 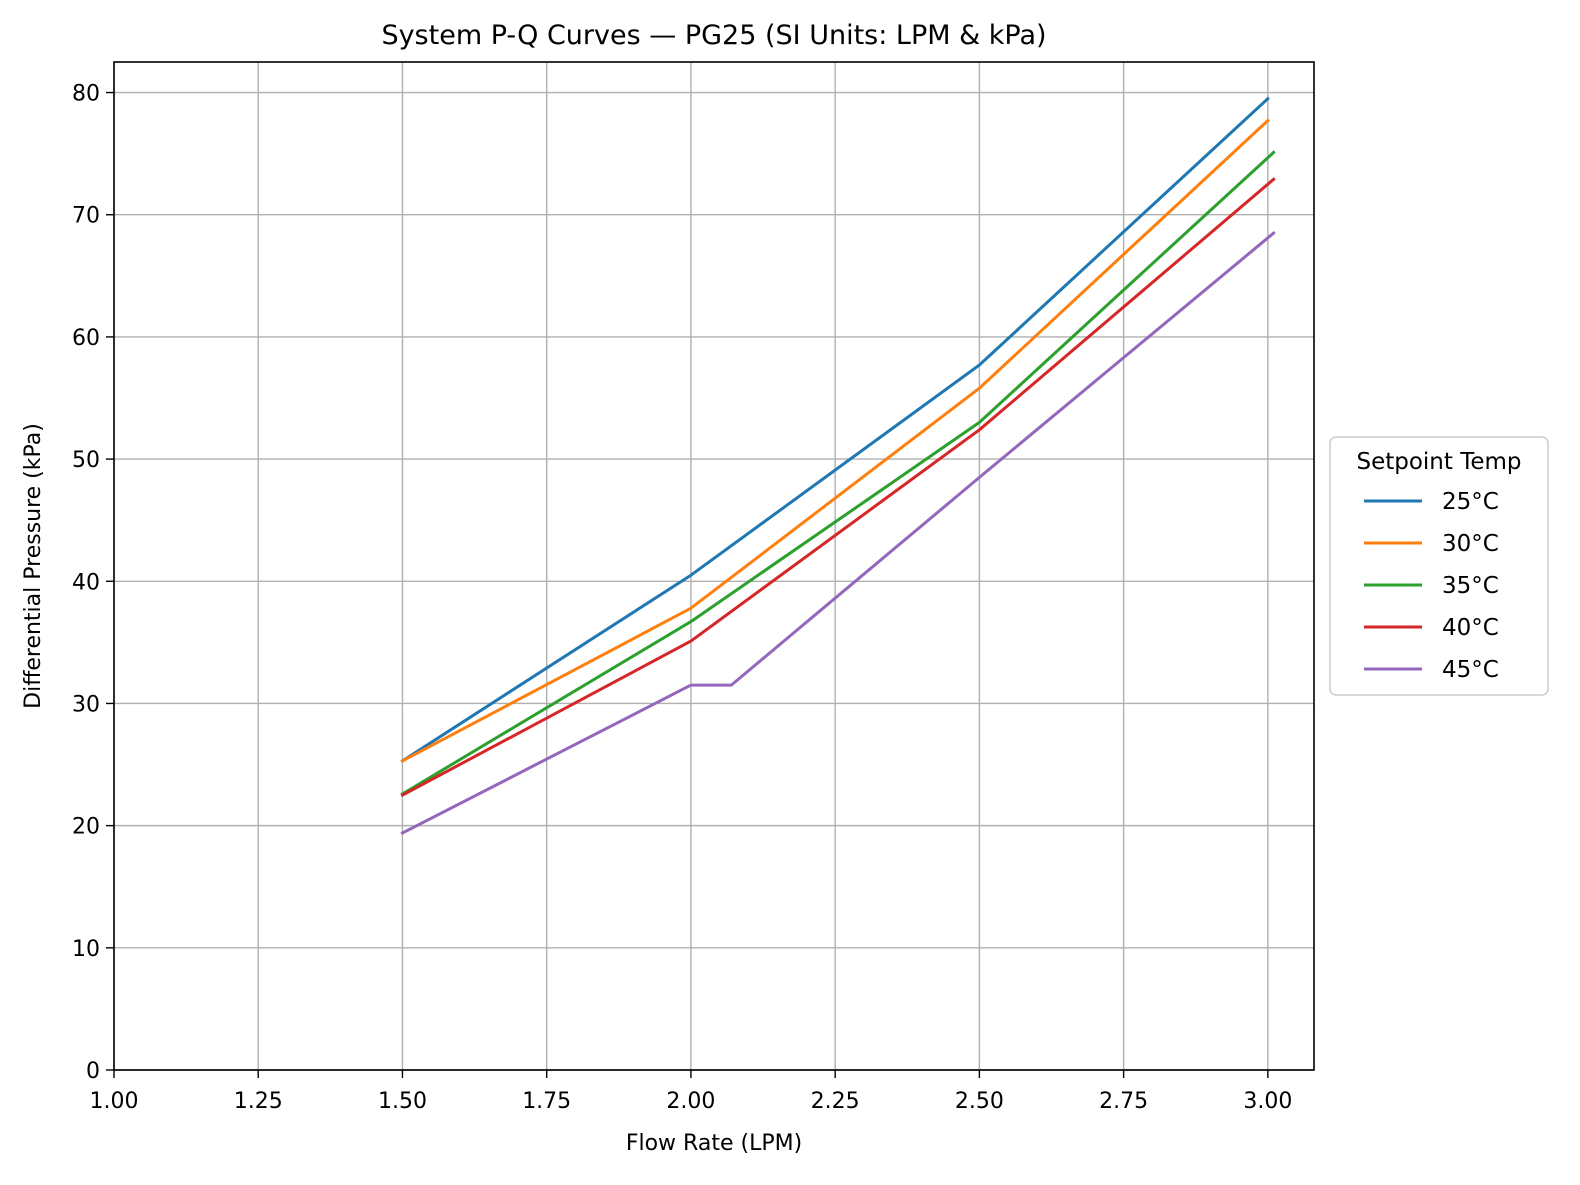 I want to click on x-tick-label: 3.00, so click(x=1267, y=1101).